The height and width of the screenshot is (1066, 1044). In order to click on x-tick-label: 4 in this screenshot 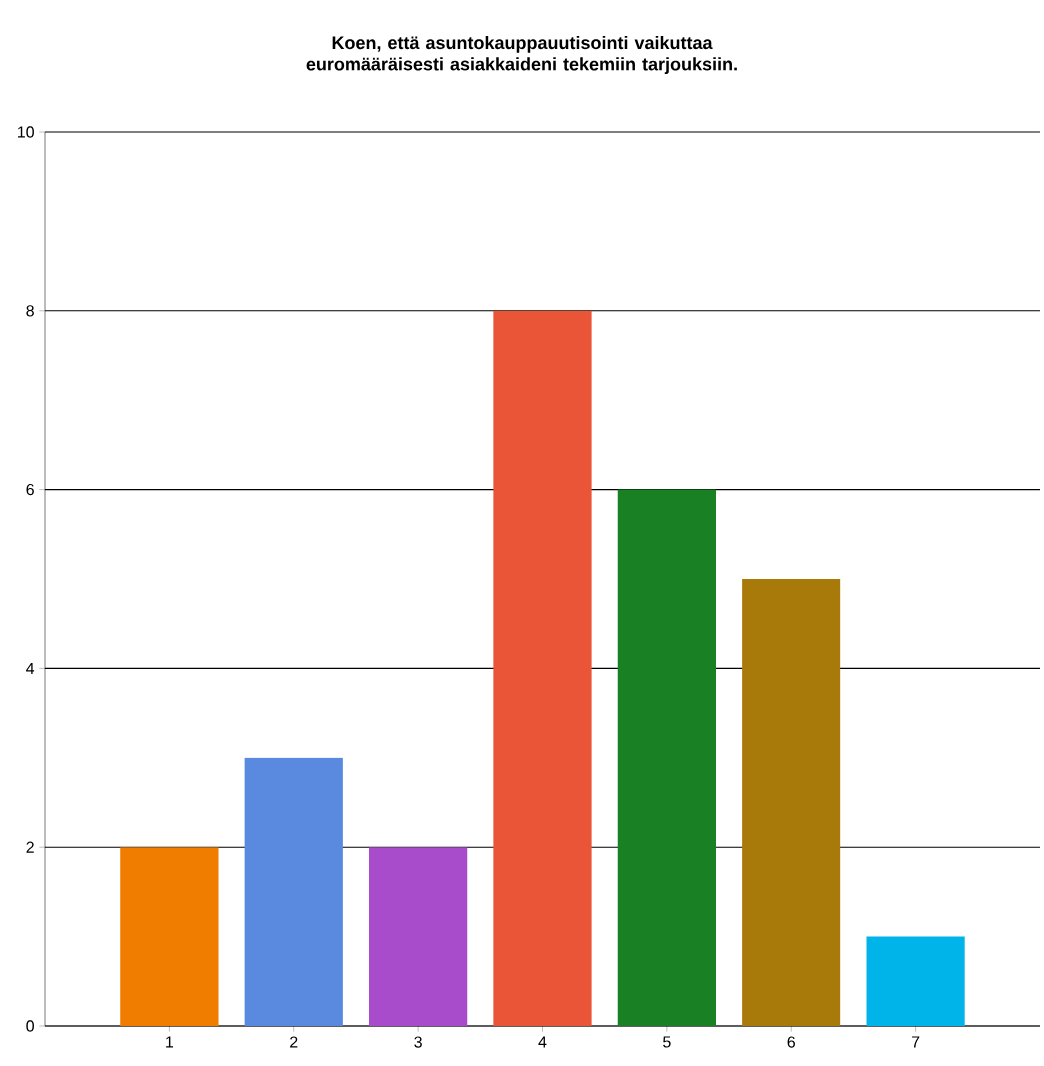, I will do `click(542, 1042)`.